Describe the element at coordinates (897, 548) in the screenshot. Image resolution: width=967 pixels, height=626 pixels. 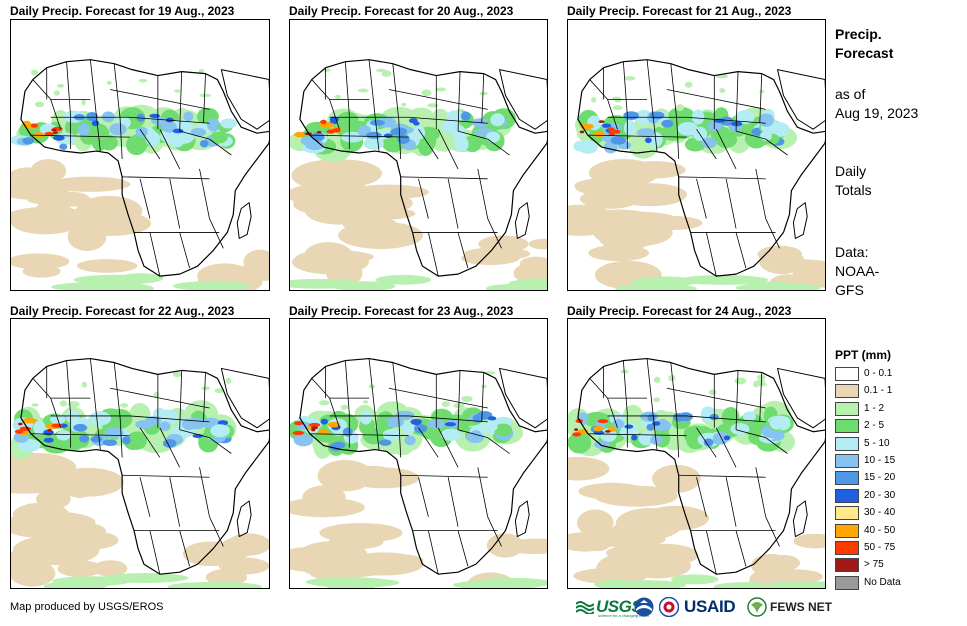
I see `legend-item: 50 - 75` at that location.